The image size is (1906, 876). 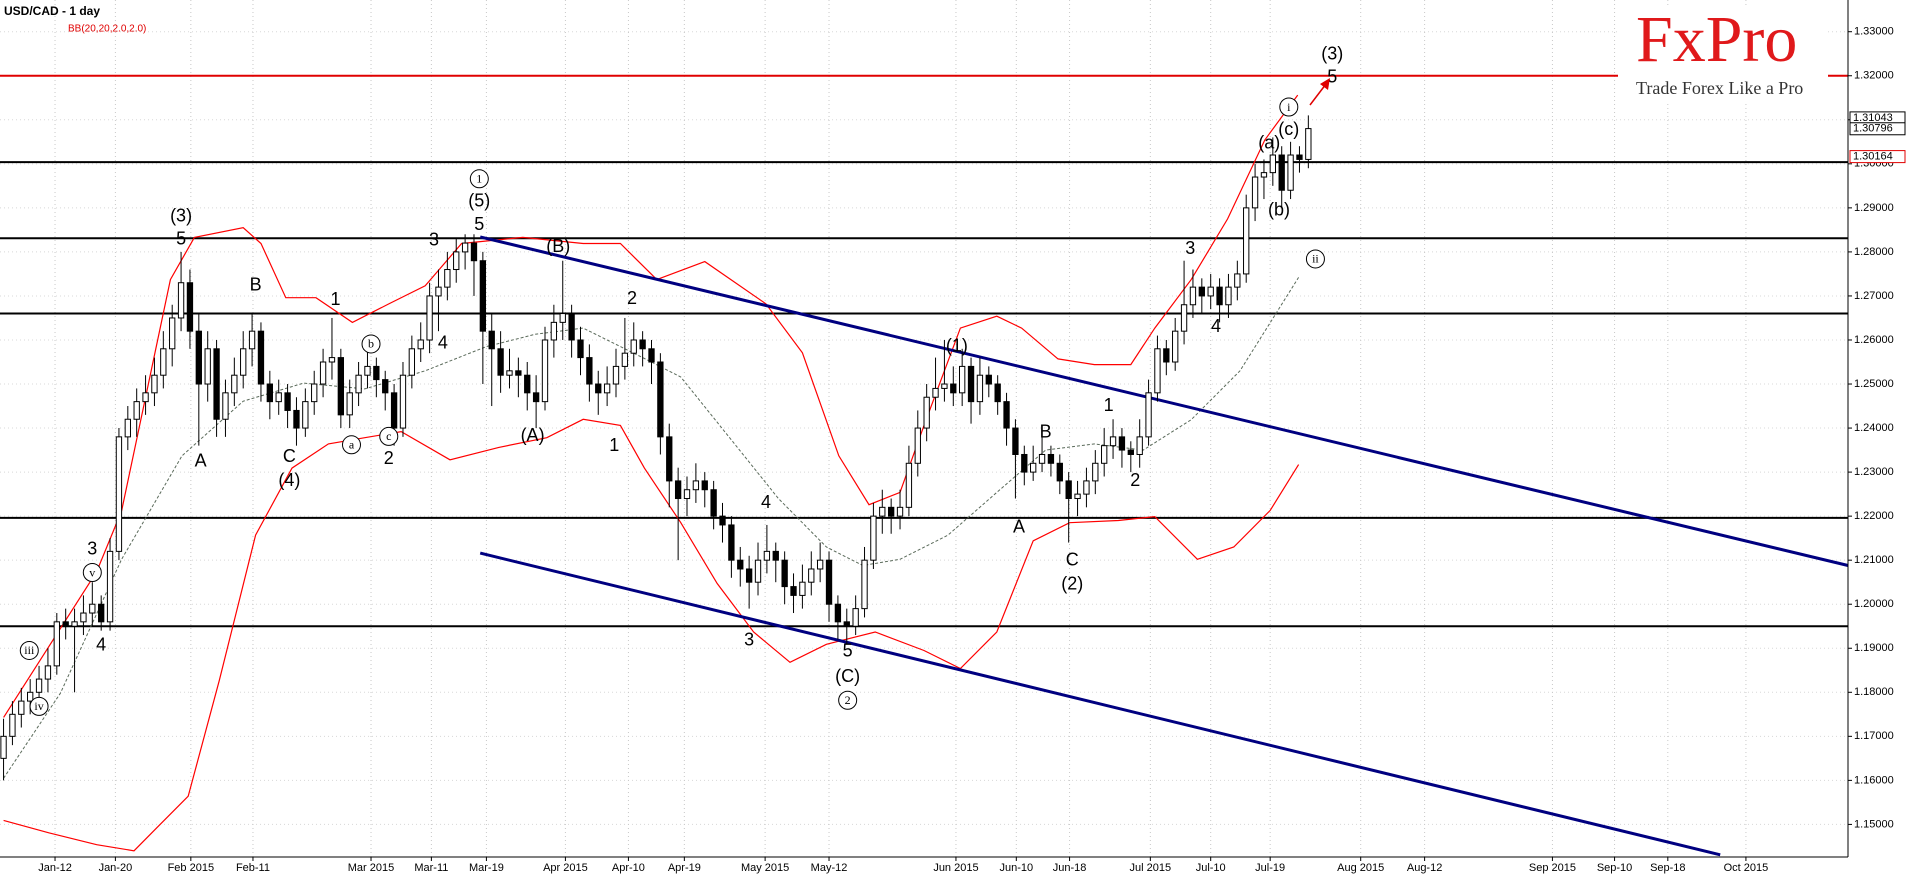 What do you see at coordinates (1614, 868) in the screenshot?
I see `x-tick-label: Sep-10` at bounding box center [1614, 868].